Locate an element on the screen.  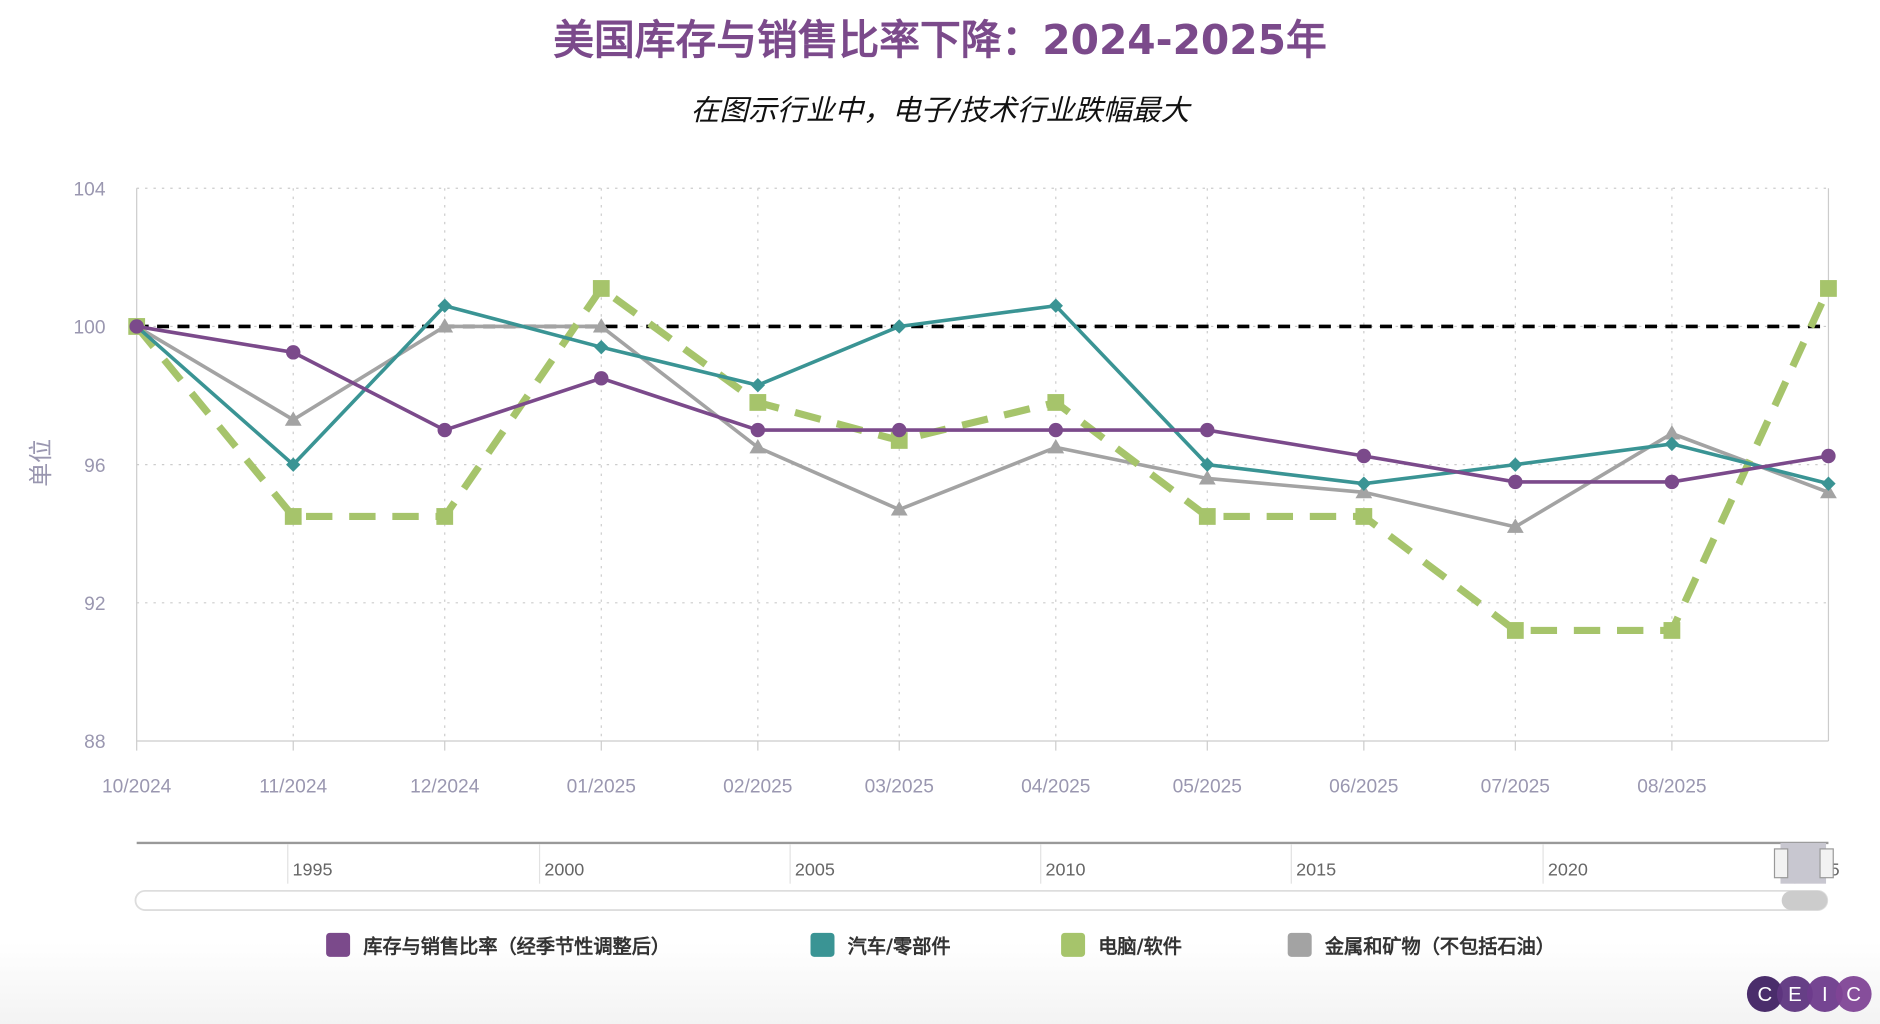
x-tick-label: 04/2025 is located at coordinates (1055, 787).